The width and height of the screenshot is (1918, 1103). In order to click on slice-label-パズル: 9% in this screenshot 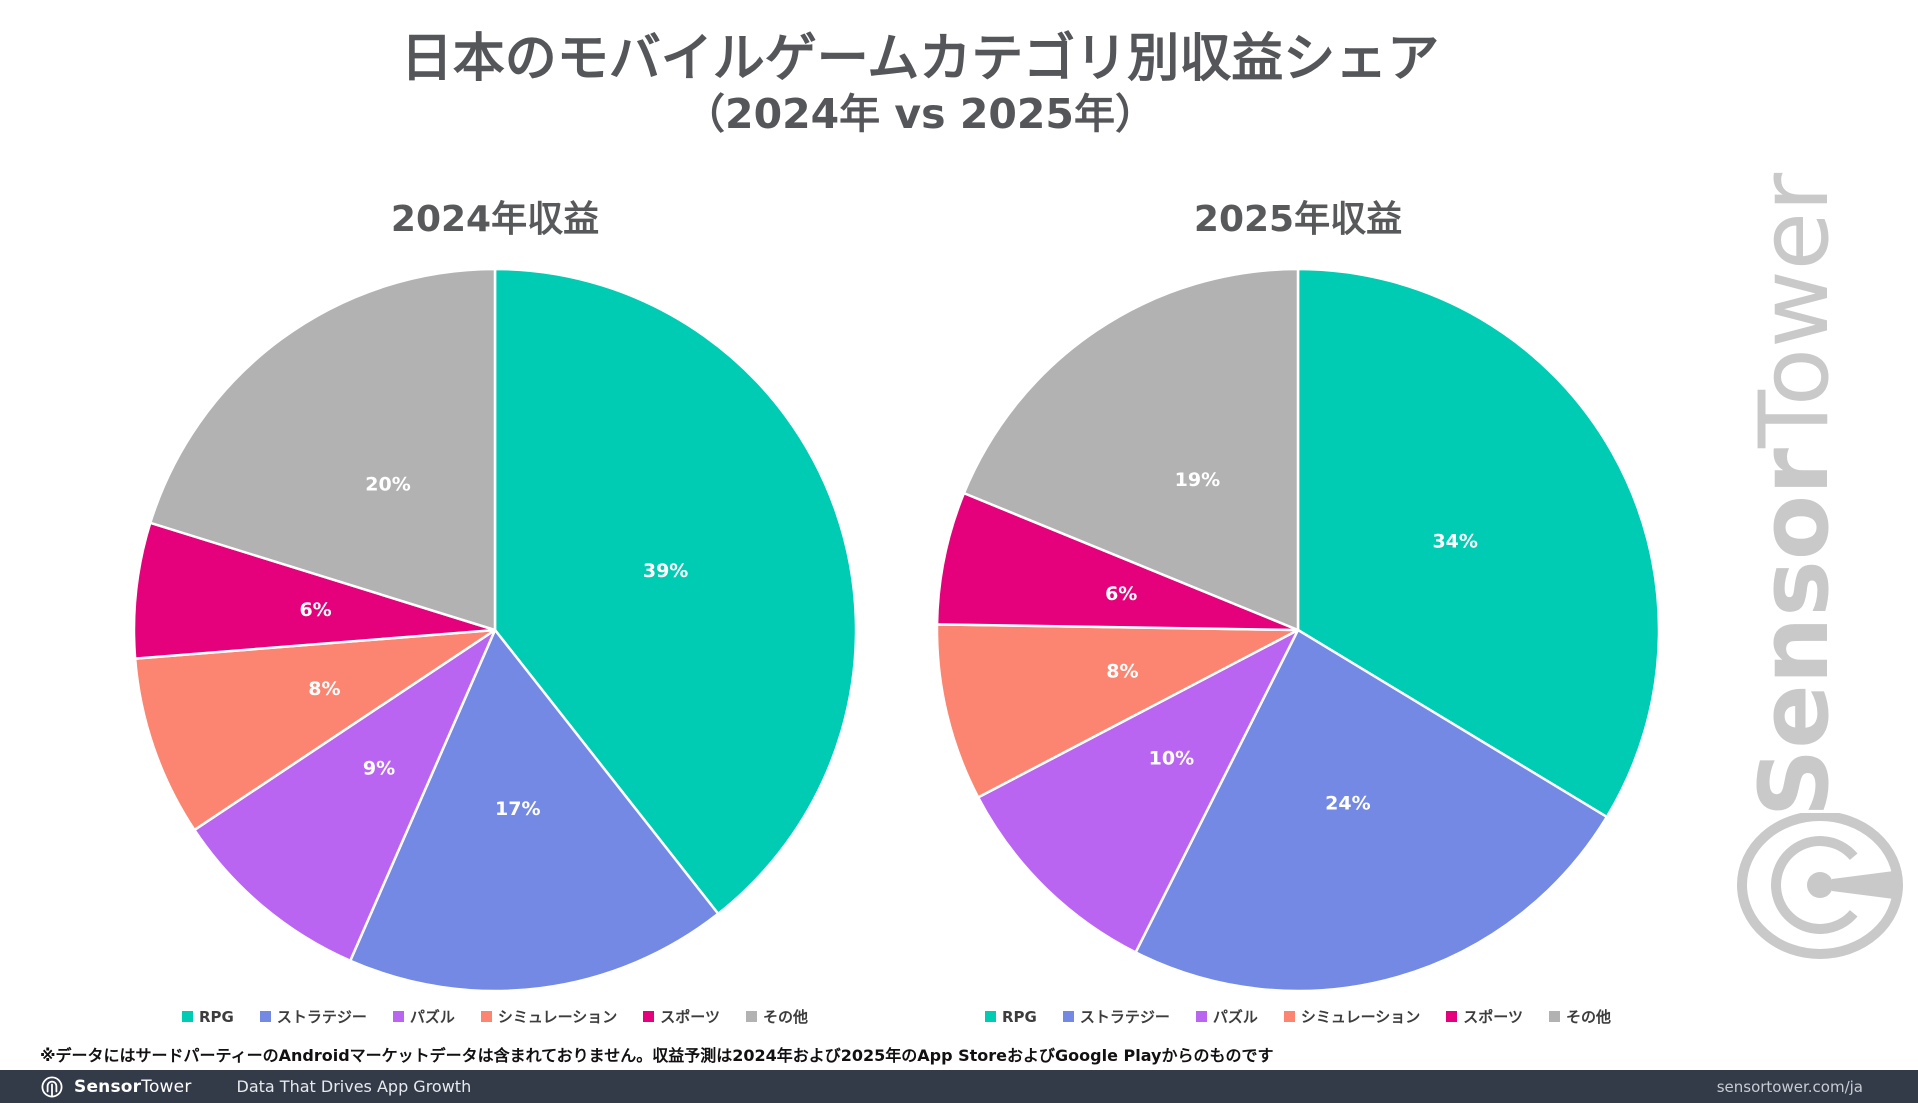, I will do `click(379, 768)`.